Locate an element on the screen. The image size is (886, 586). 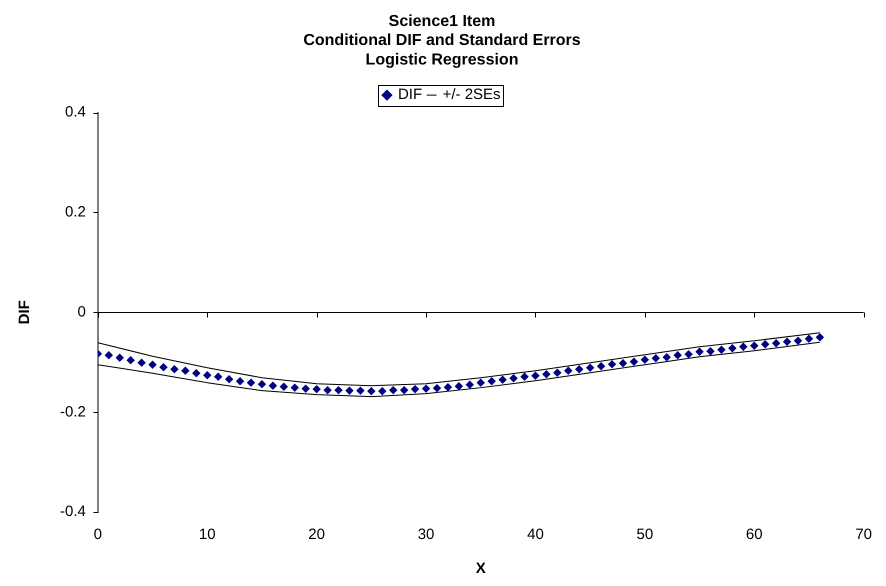
y-tick-label: 0 is located at coordinates (82, 311).